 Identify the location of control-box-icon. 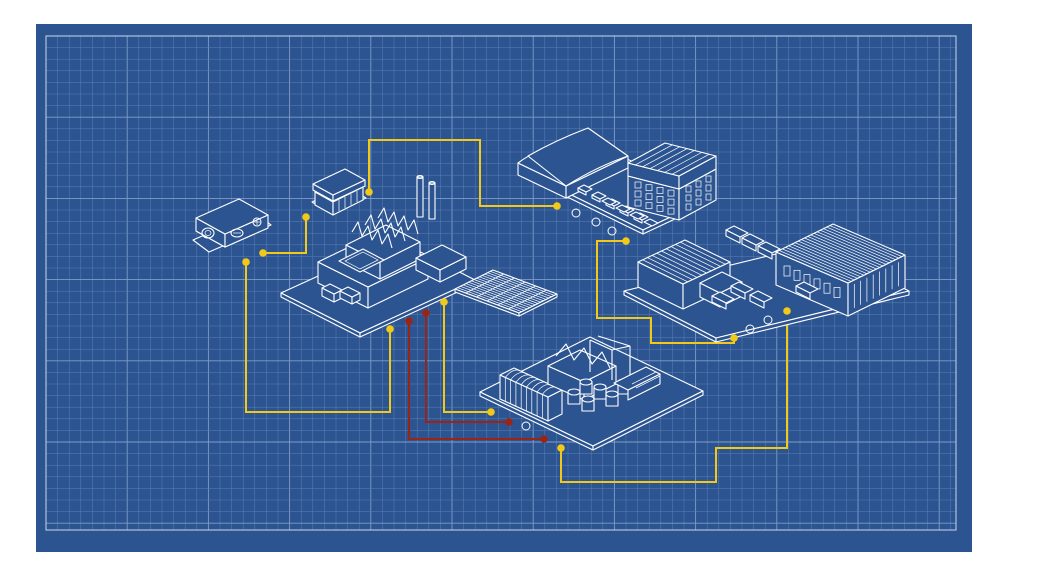
(232, 225).